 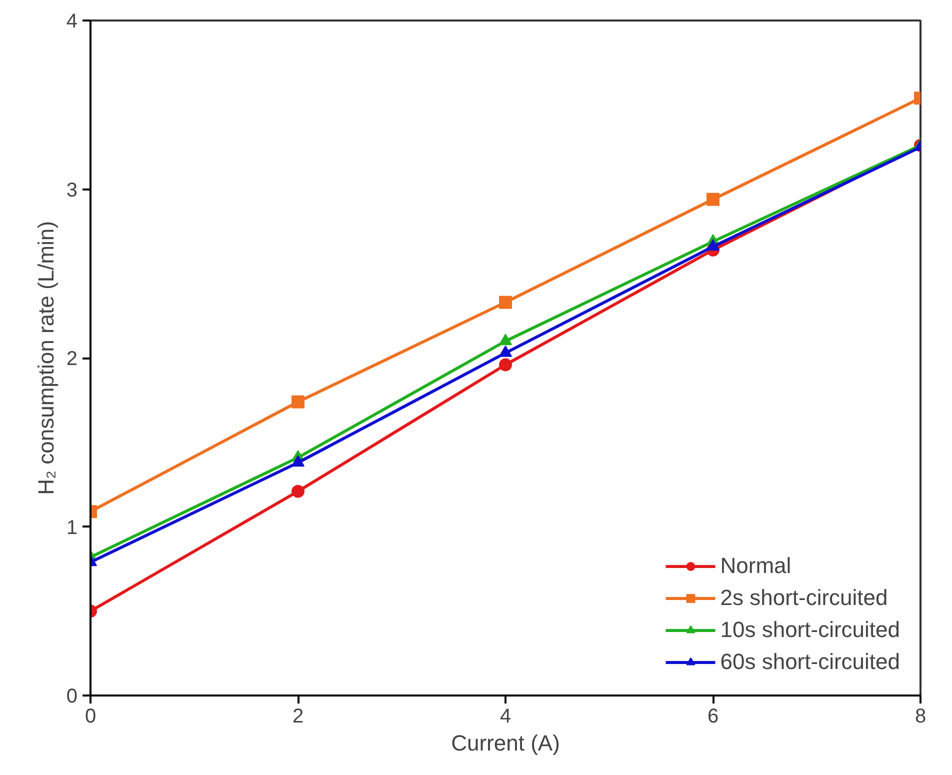 I want to click on x-tick-label: 6, so click(x=713, y=717).